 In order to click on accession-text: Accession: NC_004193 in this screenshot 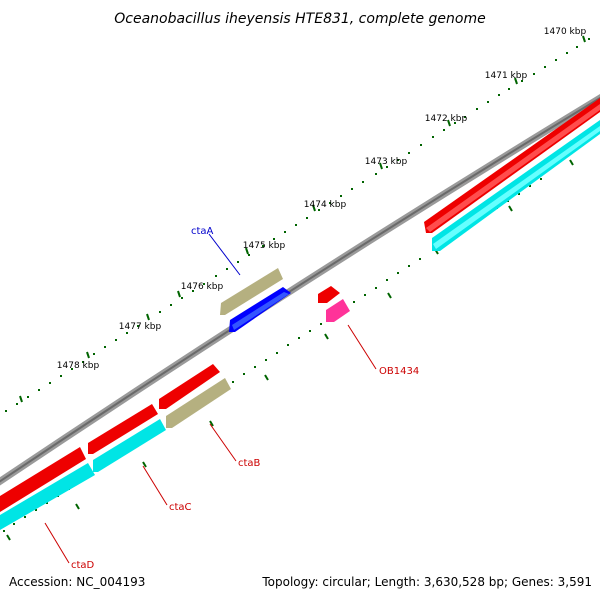, I will do `click(77, 582)`.